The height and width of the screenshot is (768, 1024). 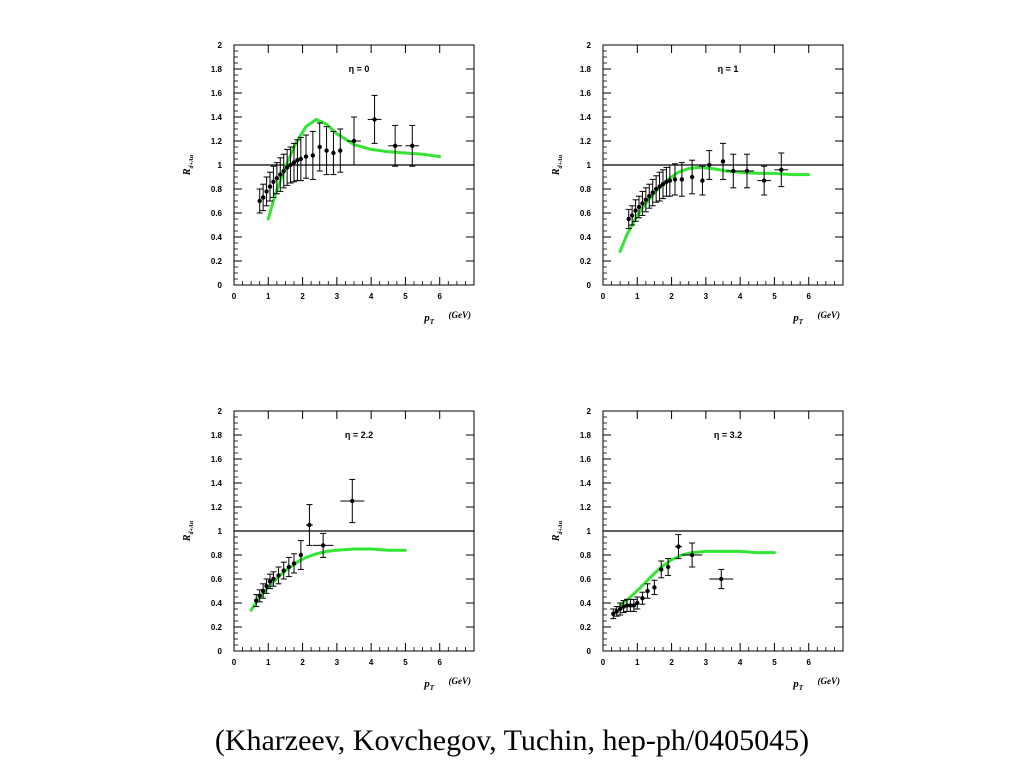 I want to click on y-tick-label: 1.6, so click(x=217, y=459).